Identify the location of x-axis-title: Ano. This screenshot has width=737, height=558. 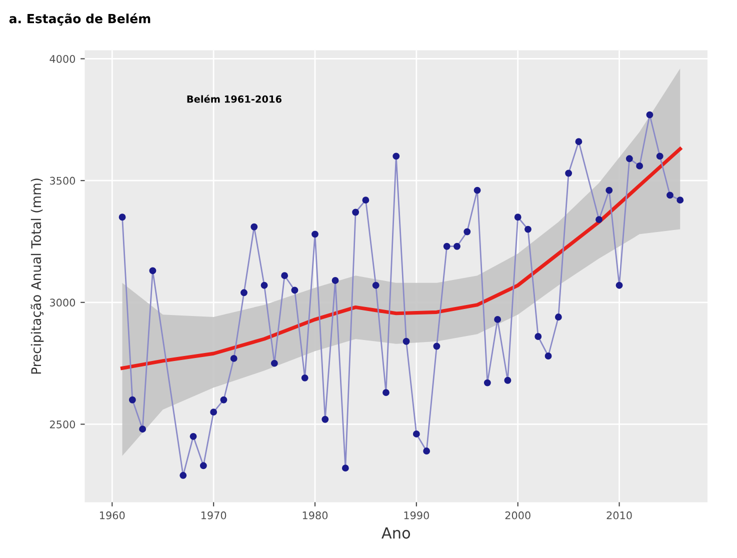
(396, 533).